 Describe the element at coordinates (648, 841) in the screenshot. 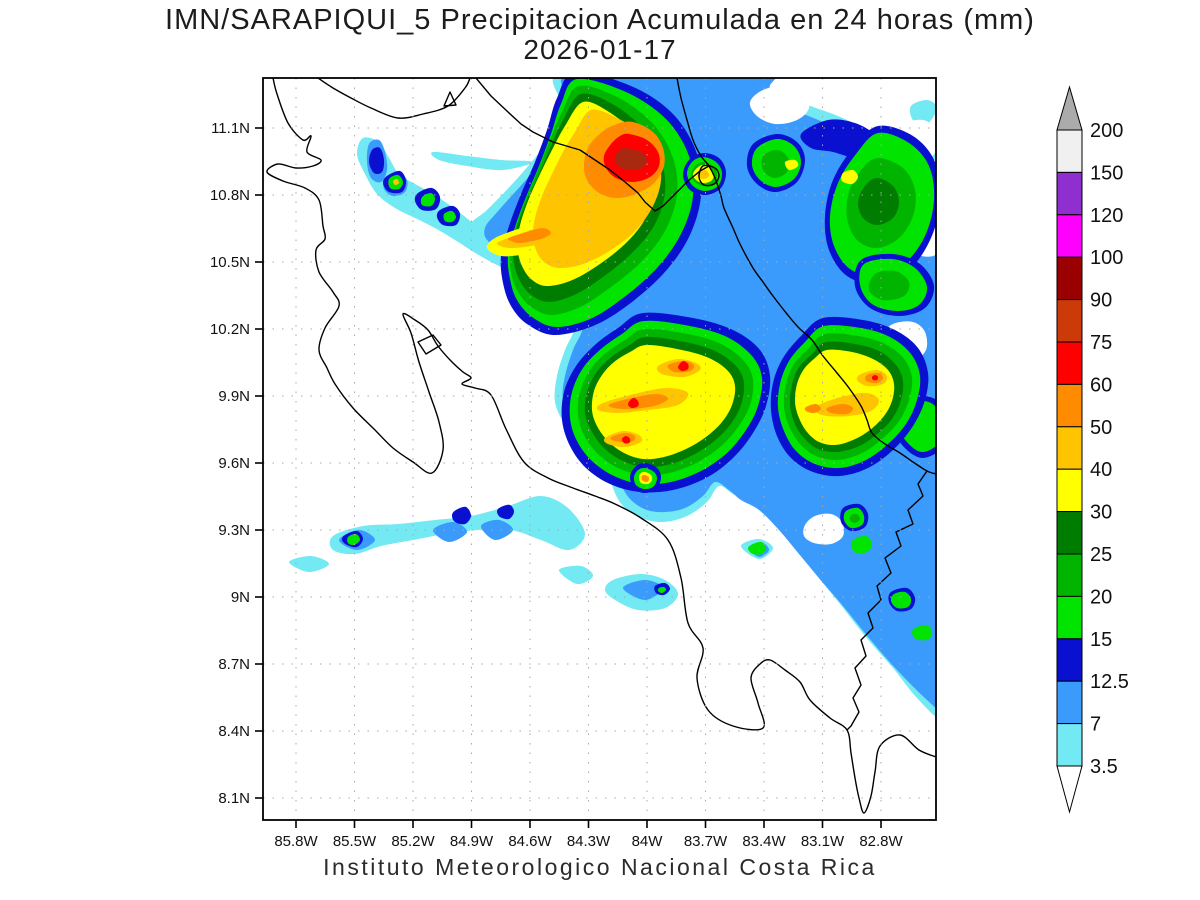

I see `lon-tick-label: 84W` at that location.